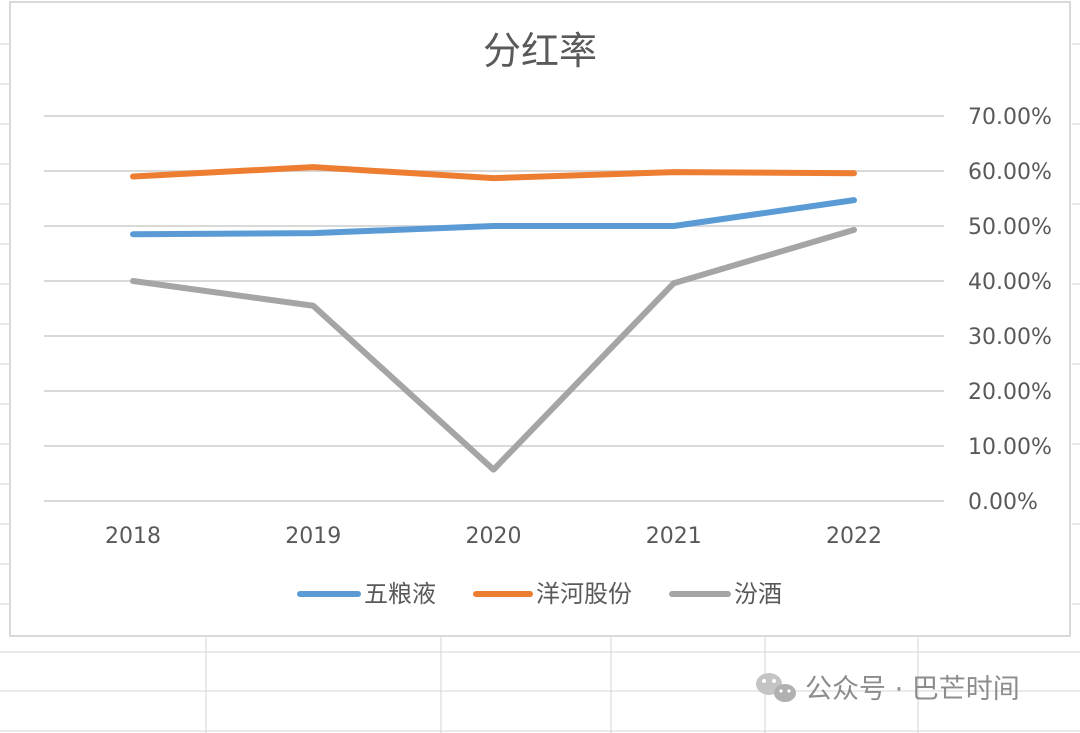  What do you see at coordinates (1003, 502) in the screenshot?
I see `y-tick-label: 0.00%` at bounding box center [1003, 502].